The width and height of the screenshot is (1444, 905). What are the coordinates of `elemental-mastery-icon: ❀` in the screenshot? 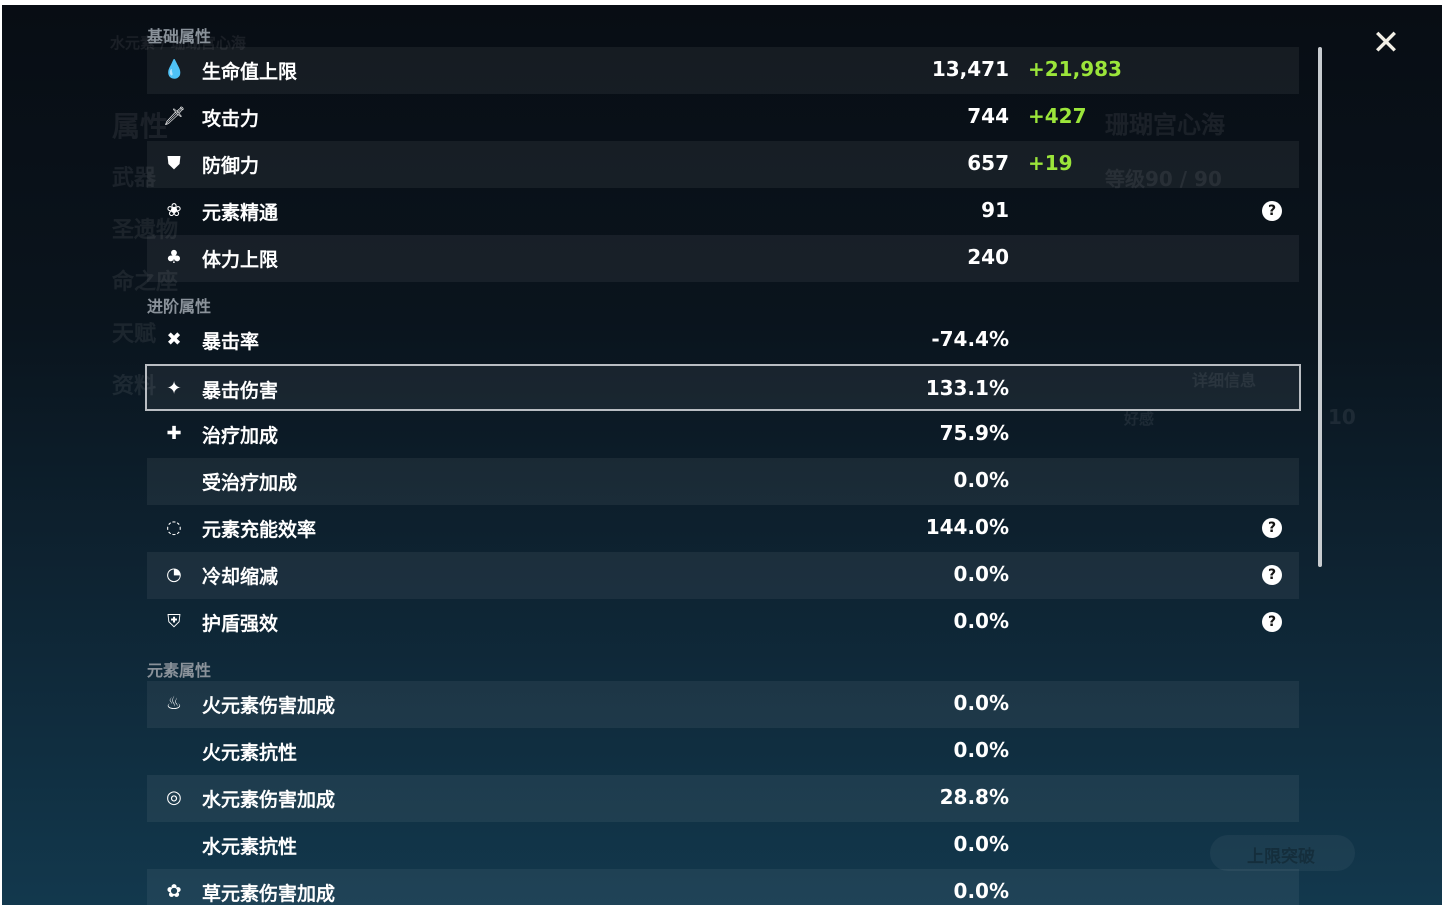 It's located at (174, 210).